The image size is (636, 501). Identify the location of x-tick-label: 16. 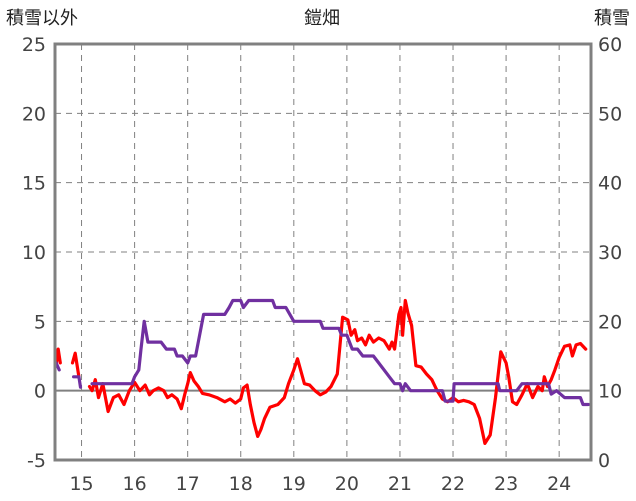
(135, 484).